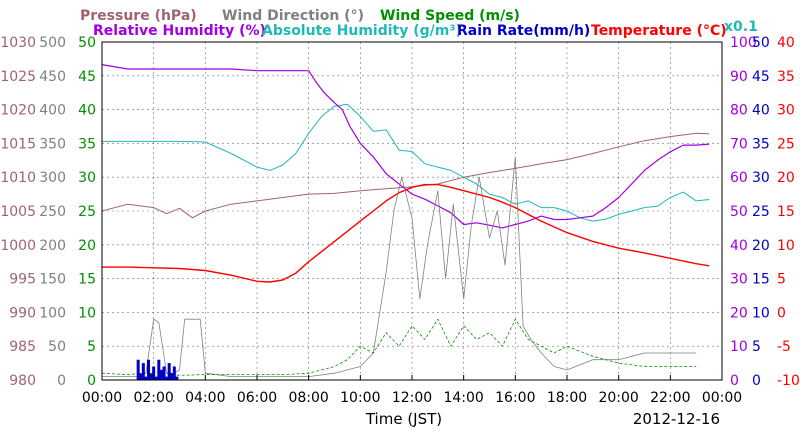  I want to click on y-tick-label-rain-rate: 50, so click(761, 43).